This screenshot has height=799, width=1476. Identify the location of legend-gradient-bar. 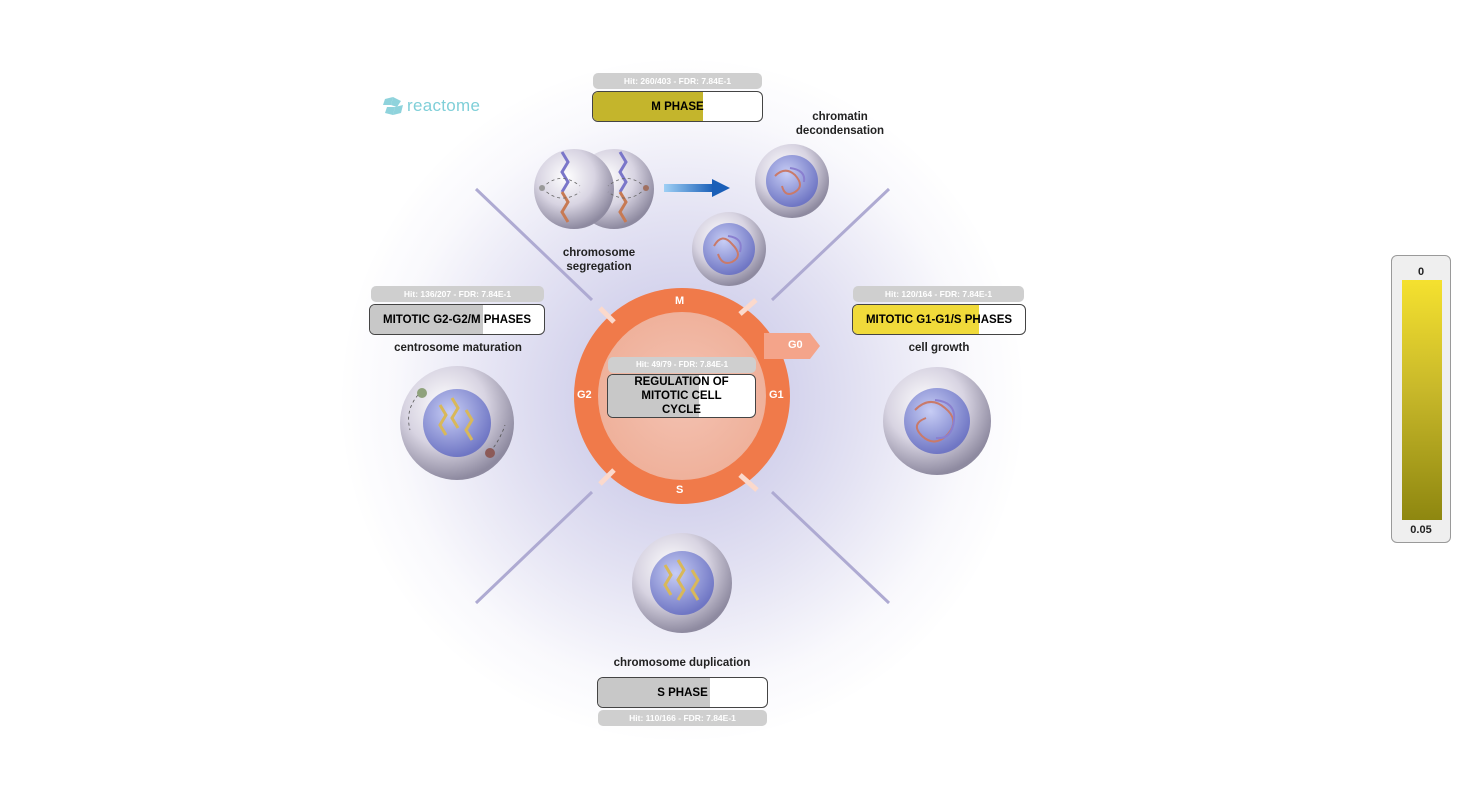
(1422, 400).